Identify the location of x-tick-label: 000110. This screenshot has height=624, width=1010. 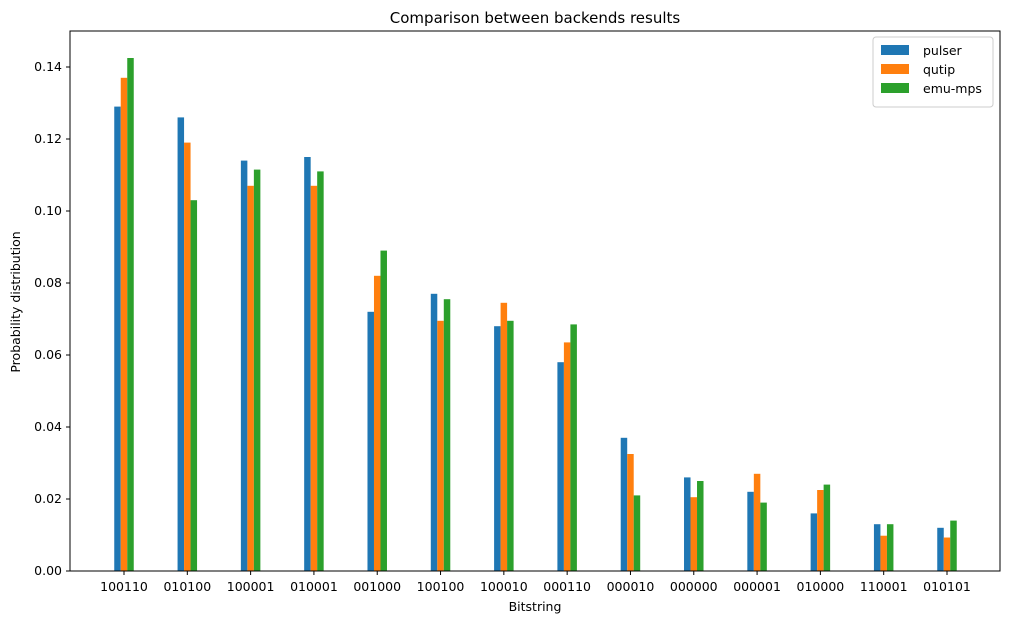
(567, 586).